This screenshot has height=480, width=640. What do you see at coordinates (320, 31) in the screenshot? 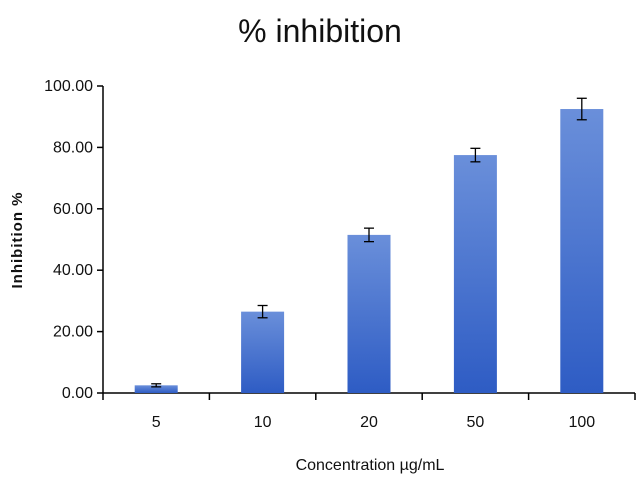
I see `chart-title: % inhibition` at bounding box center [320, 31].